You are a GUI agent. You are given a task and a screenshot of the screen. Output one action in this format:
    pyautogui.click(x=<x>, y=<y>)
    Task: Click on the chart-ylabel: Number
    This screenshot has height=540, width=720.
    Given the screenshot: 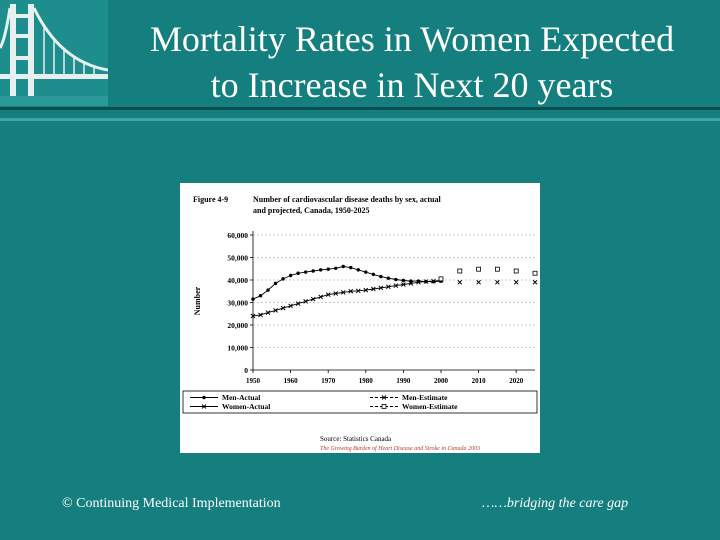 What is the action you would take?
    pyautogui.click(x=197, y=300)
    